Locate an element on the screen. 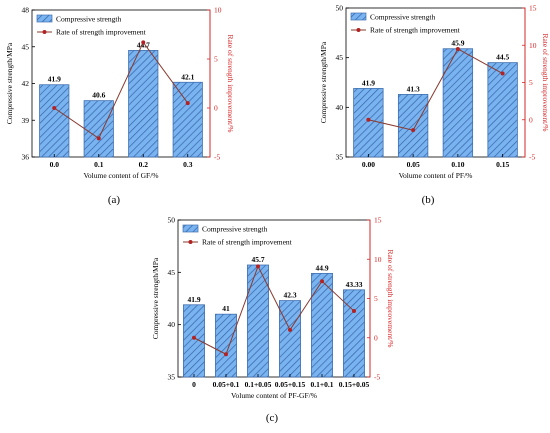 Image resolution: width=550 pixels, height=433 pixels. x-tick-label: 0.2 is located at coordinates (144, 164).